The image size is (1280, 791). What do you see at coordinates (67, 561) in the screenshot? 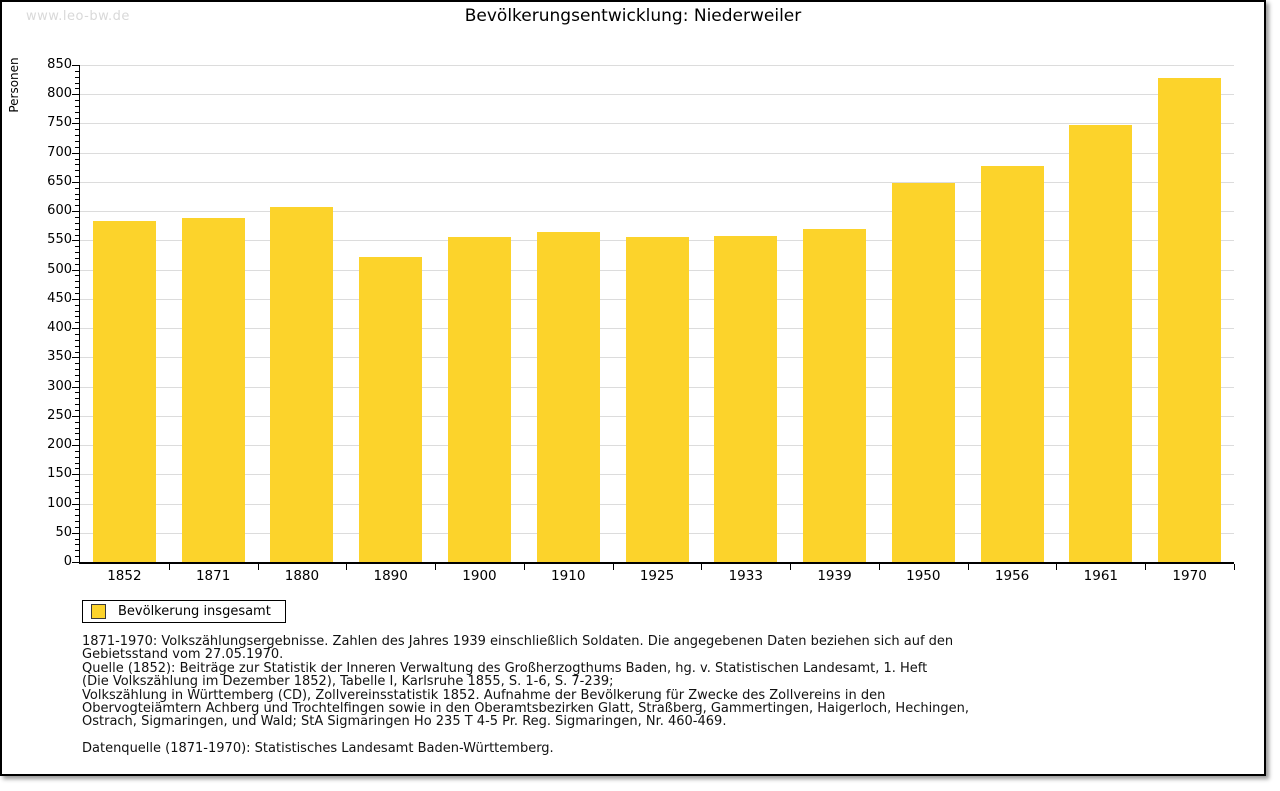
I see `y-tick-label: 0` at bounding box center [67, 561].